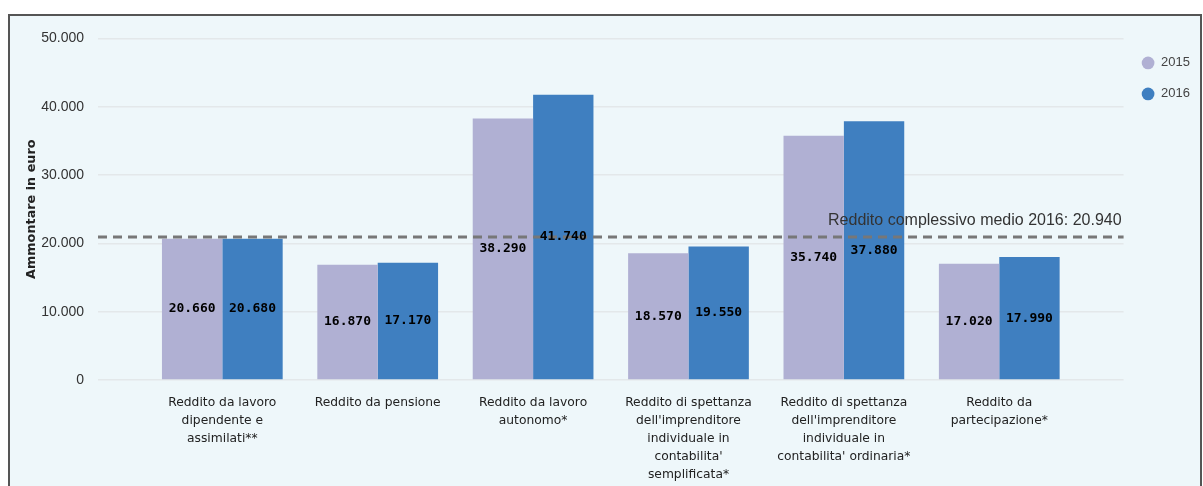 The width and height of the screenshot is (1203, 486). I want to click on y-axis-title: Ammontare in euro, so click(30, 209).